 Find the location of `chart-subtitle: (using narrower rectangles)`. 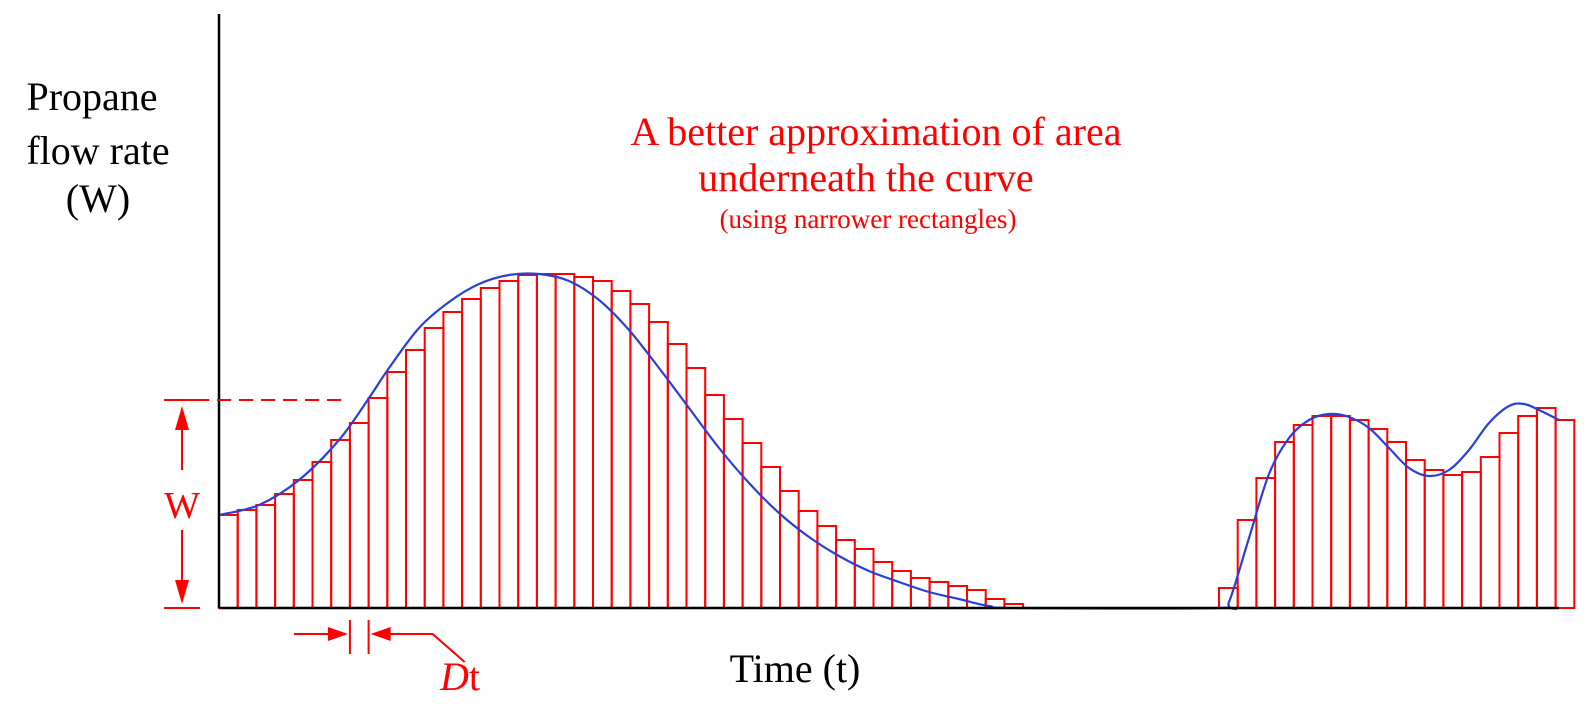

chart-subtitle: (using narrower rectangles) is located at coordinates (868, 219).